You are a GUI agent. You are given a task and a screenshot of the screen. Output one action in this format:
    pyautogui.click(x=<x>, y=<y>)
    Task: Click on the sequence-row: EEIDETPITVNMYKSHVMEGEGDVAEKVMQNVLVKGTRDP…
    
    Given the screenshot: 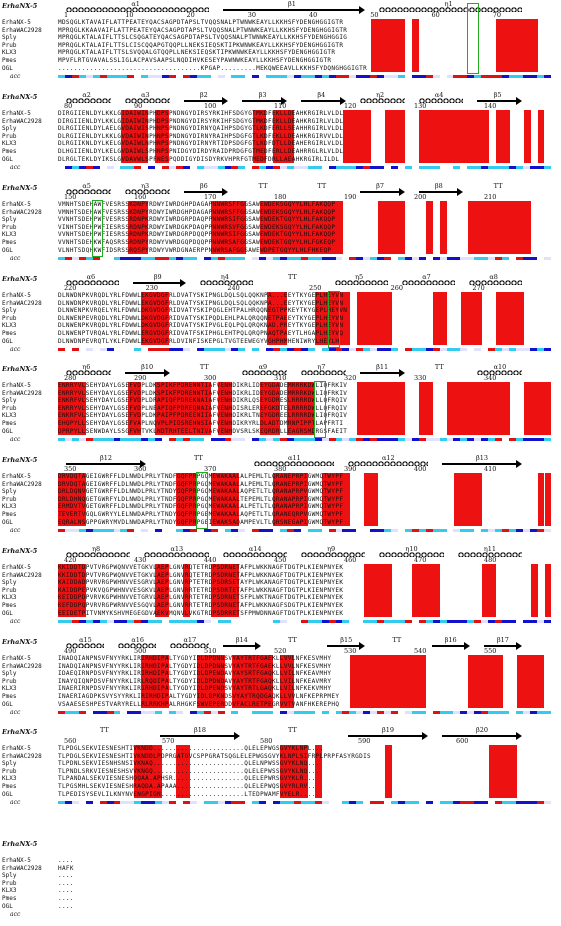 What is the action you would take?
    pyautogui.click(x=201, y=613)
    